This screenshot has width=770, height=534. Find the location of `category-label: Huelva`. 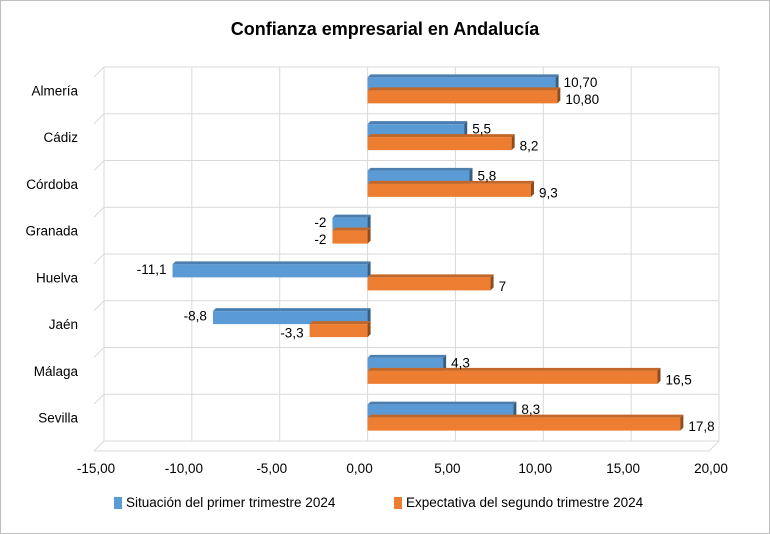

category-label: Huelva is located at coordinates (57, 277).